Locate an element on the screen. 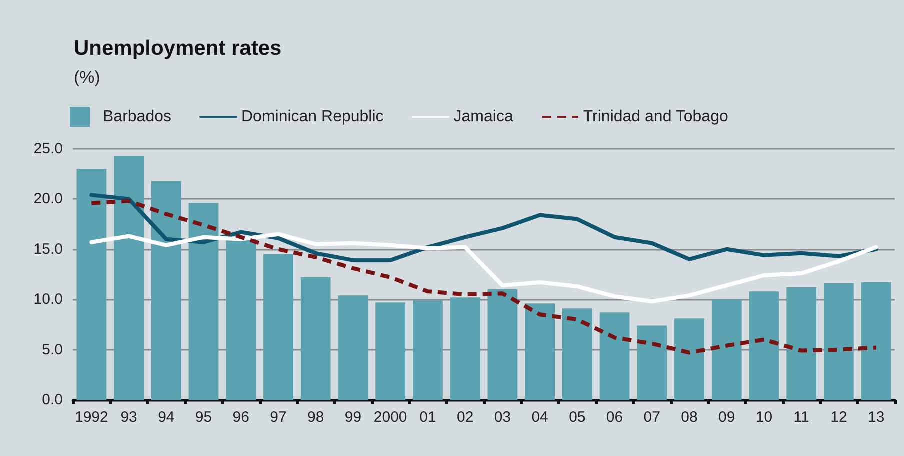 This screenshot has height=456, width=904. y-tick-label: 20.0 is located at coordinates (48, 199).